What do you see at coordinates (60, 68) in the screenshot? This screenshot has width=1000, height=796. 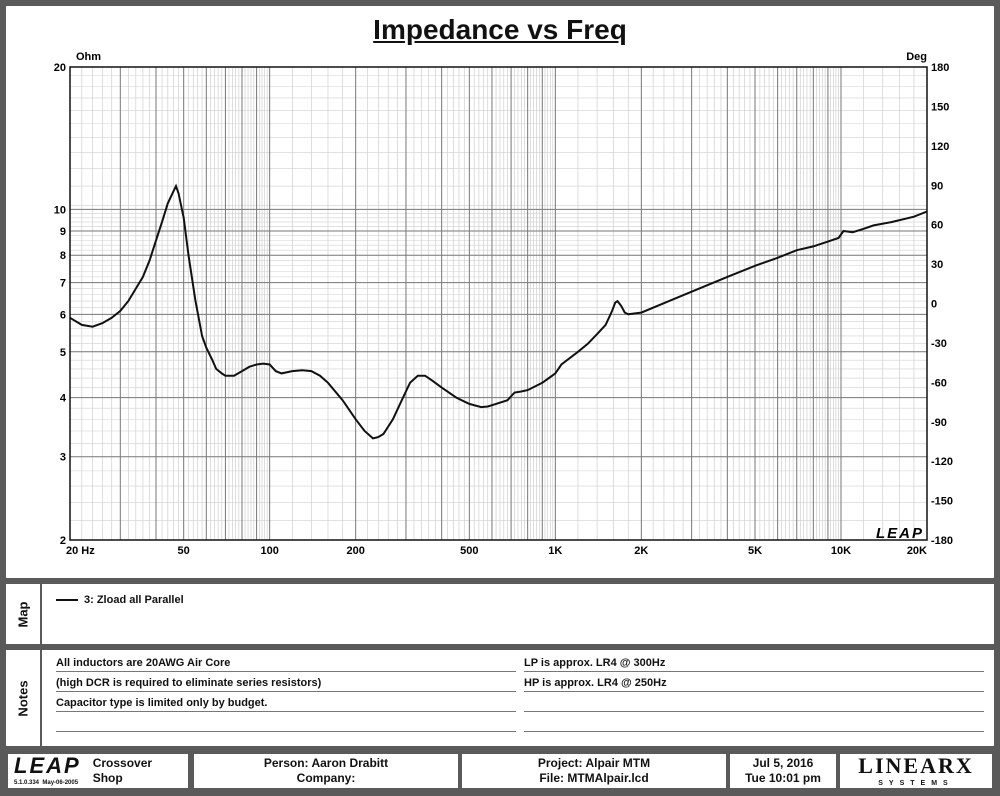 I see `y-tick-label: 20` at bounding box center [60, 68].